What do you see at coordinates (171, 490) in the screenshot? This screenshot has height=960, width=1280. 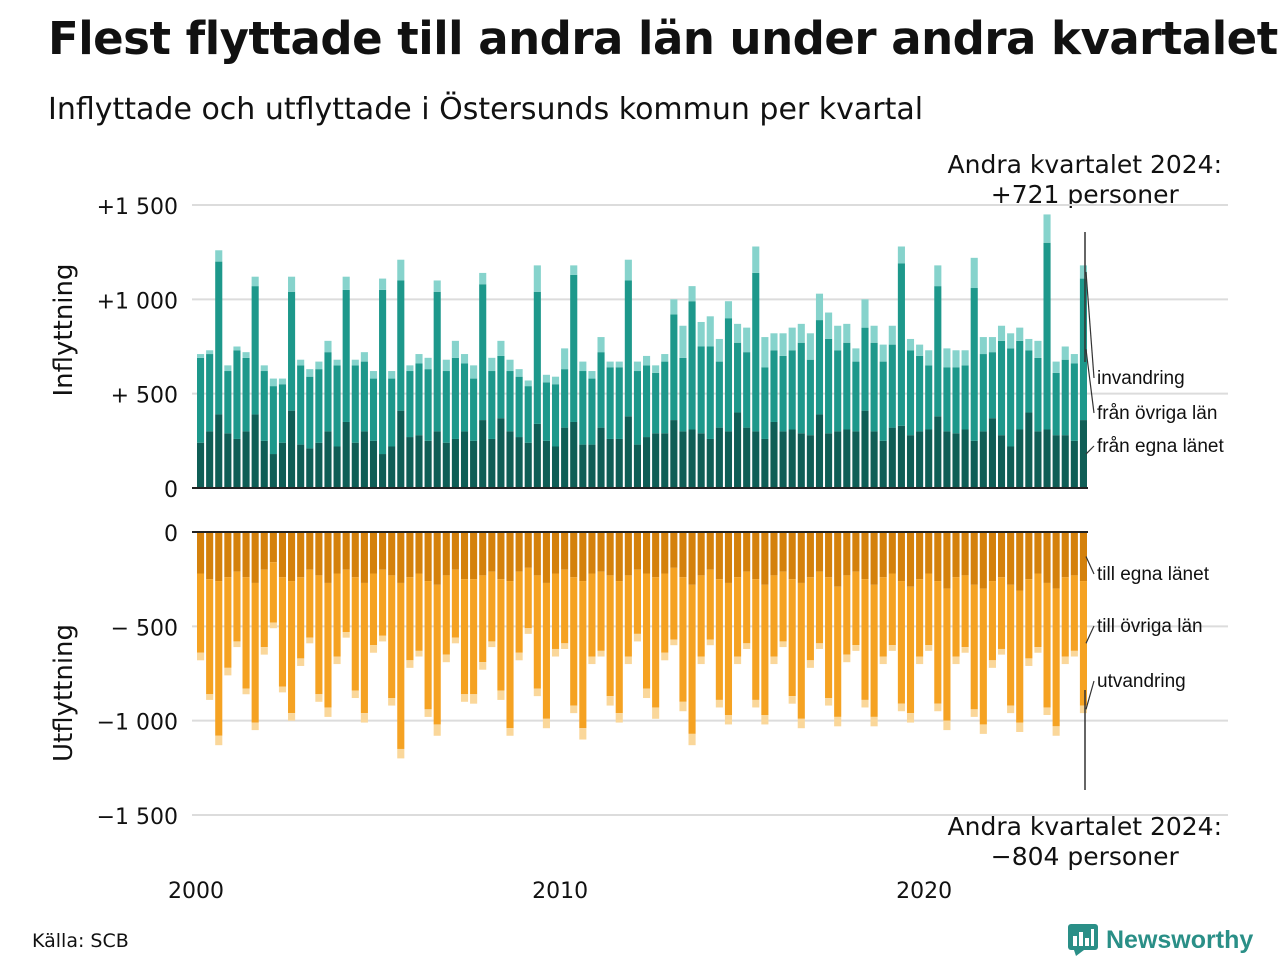 I see `y-tick-label-top: 0` at bounding box center [171, 490].